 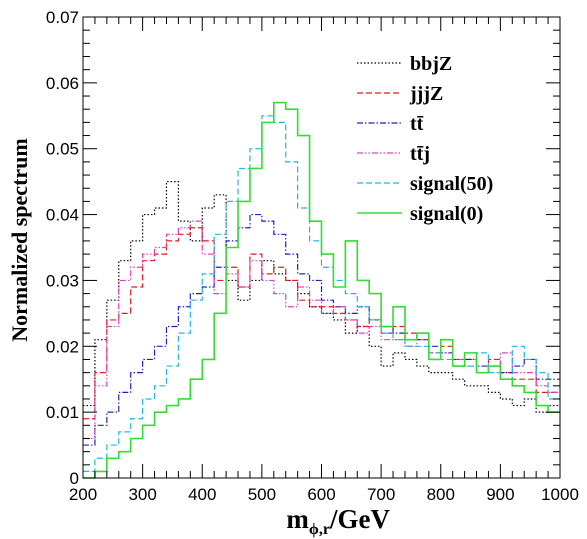 I want to click on x-tick-label: 1000, so click(x=560, y=494).